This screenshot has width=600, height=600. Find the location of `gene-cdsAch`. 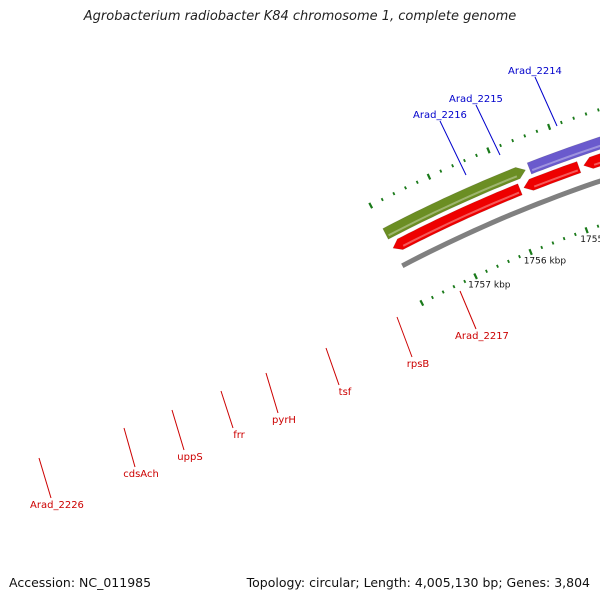

gene-cdsAch is located at coordinates (552, 176).